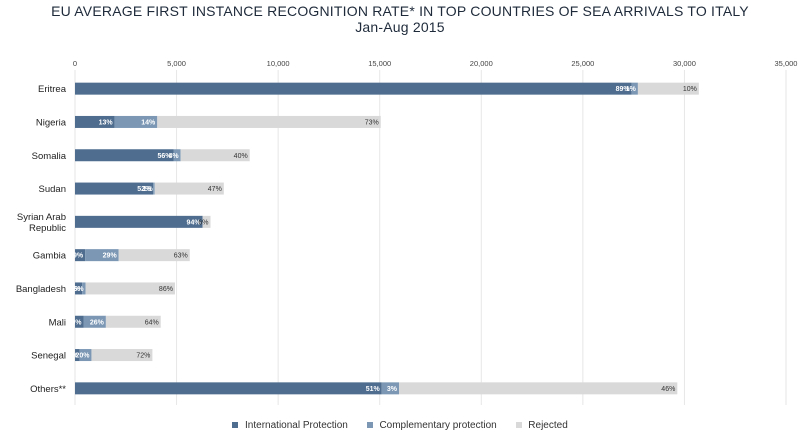 The image size is (800, 434). Describe the element at coordinates (110, 256) in the screenshot. I see `data-label: 29%` at that location.